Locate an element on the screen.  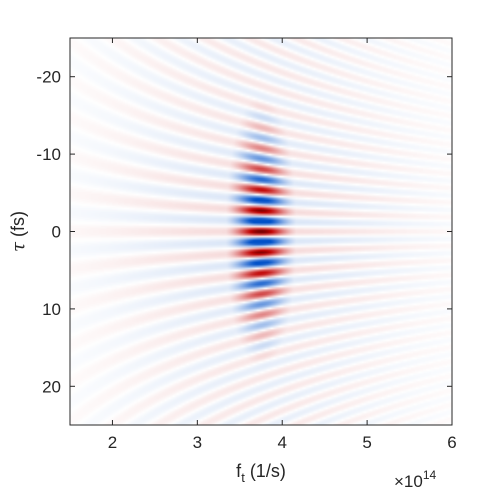
x-tick-label: 3 is located at coordinates (197, 442).